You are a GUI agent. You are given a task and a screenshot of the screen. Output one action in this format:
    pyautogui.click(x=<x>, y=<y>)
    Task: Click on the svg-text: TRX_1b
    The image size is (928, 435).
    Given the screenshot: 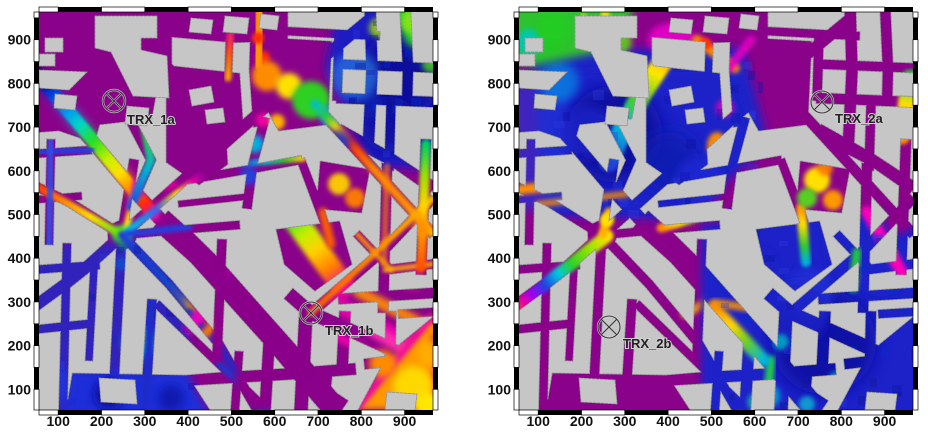 What is the action you would take?
    pyautogui.click(x=349, y=330)
    